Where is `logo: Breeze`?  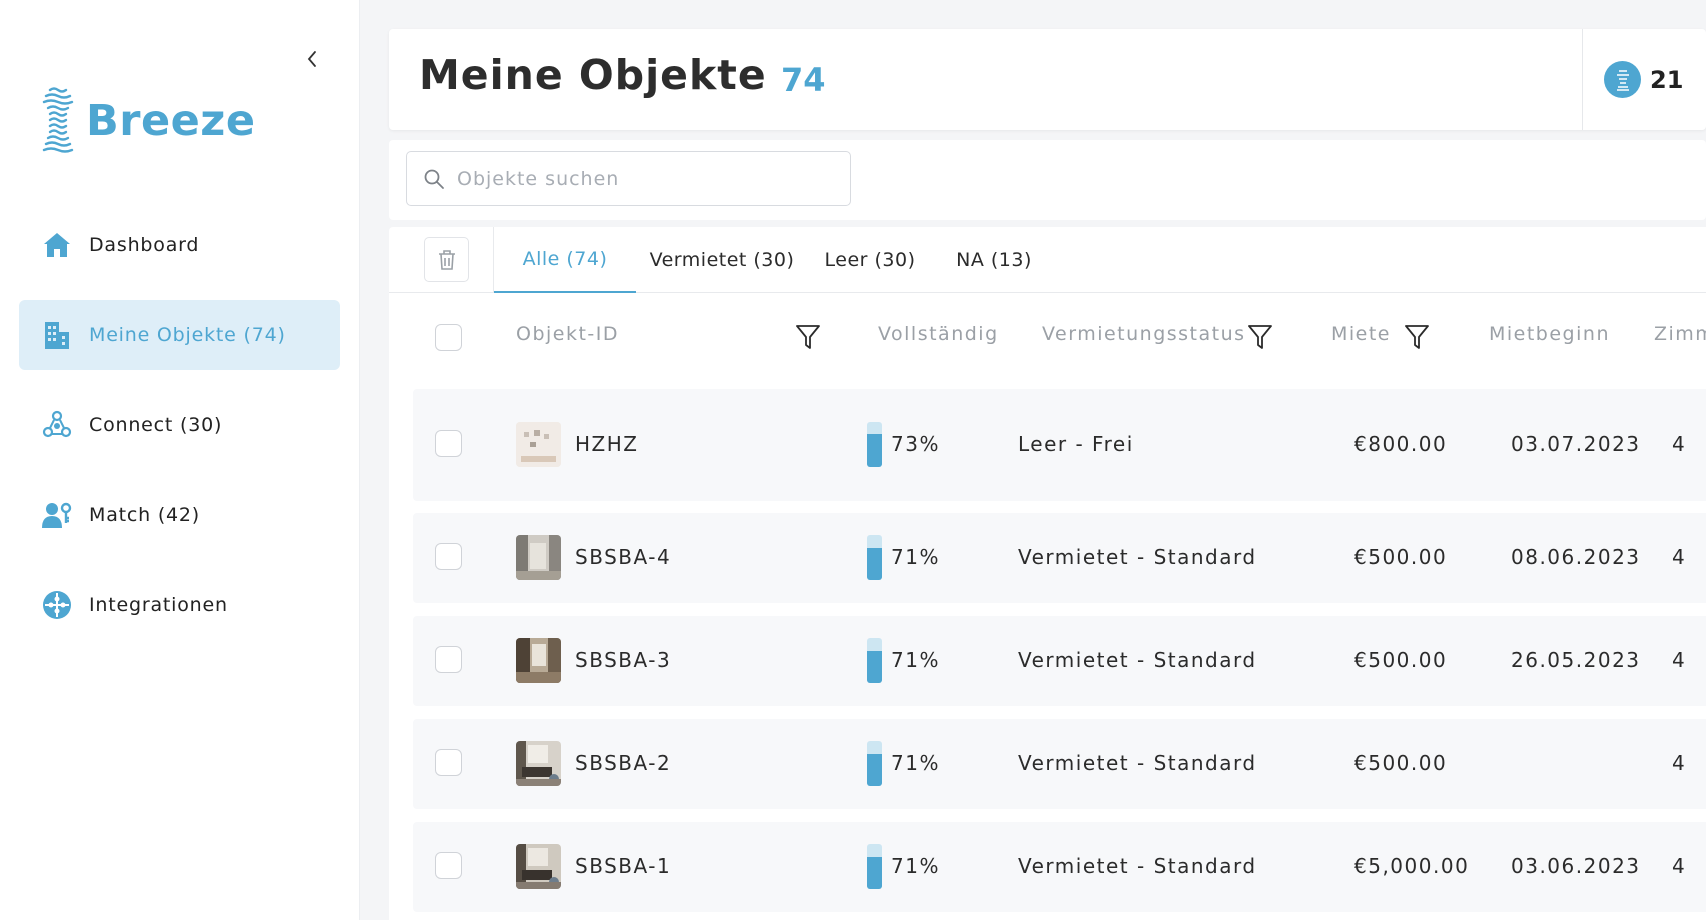
logo: Breeze is located at coordinates (149, 121).